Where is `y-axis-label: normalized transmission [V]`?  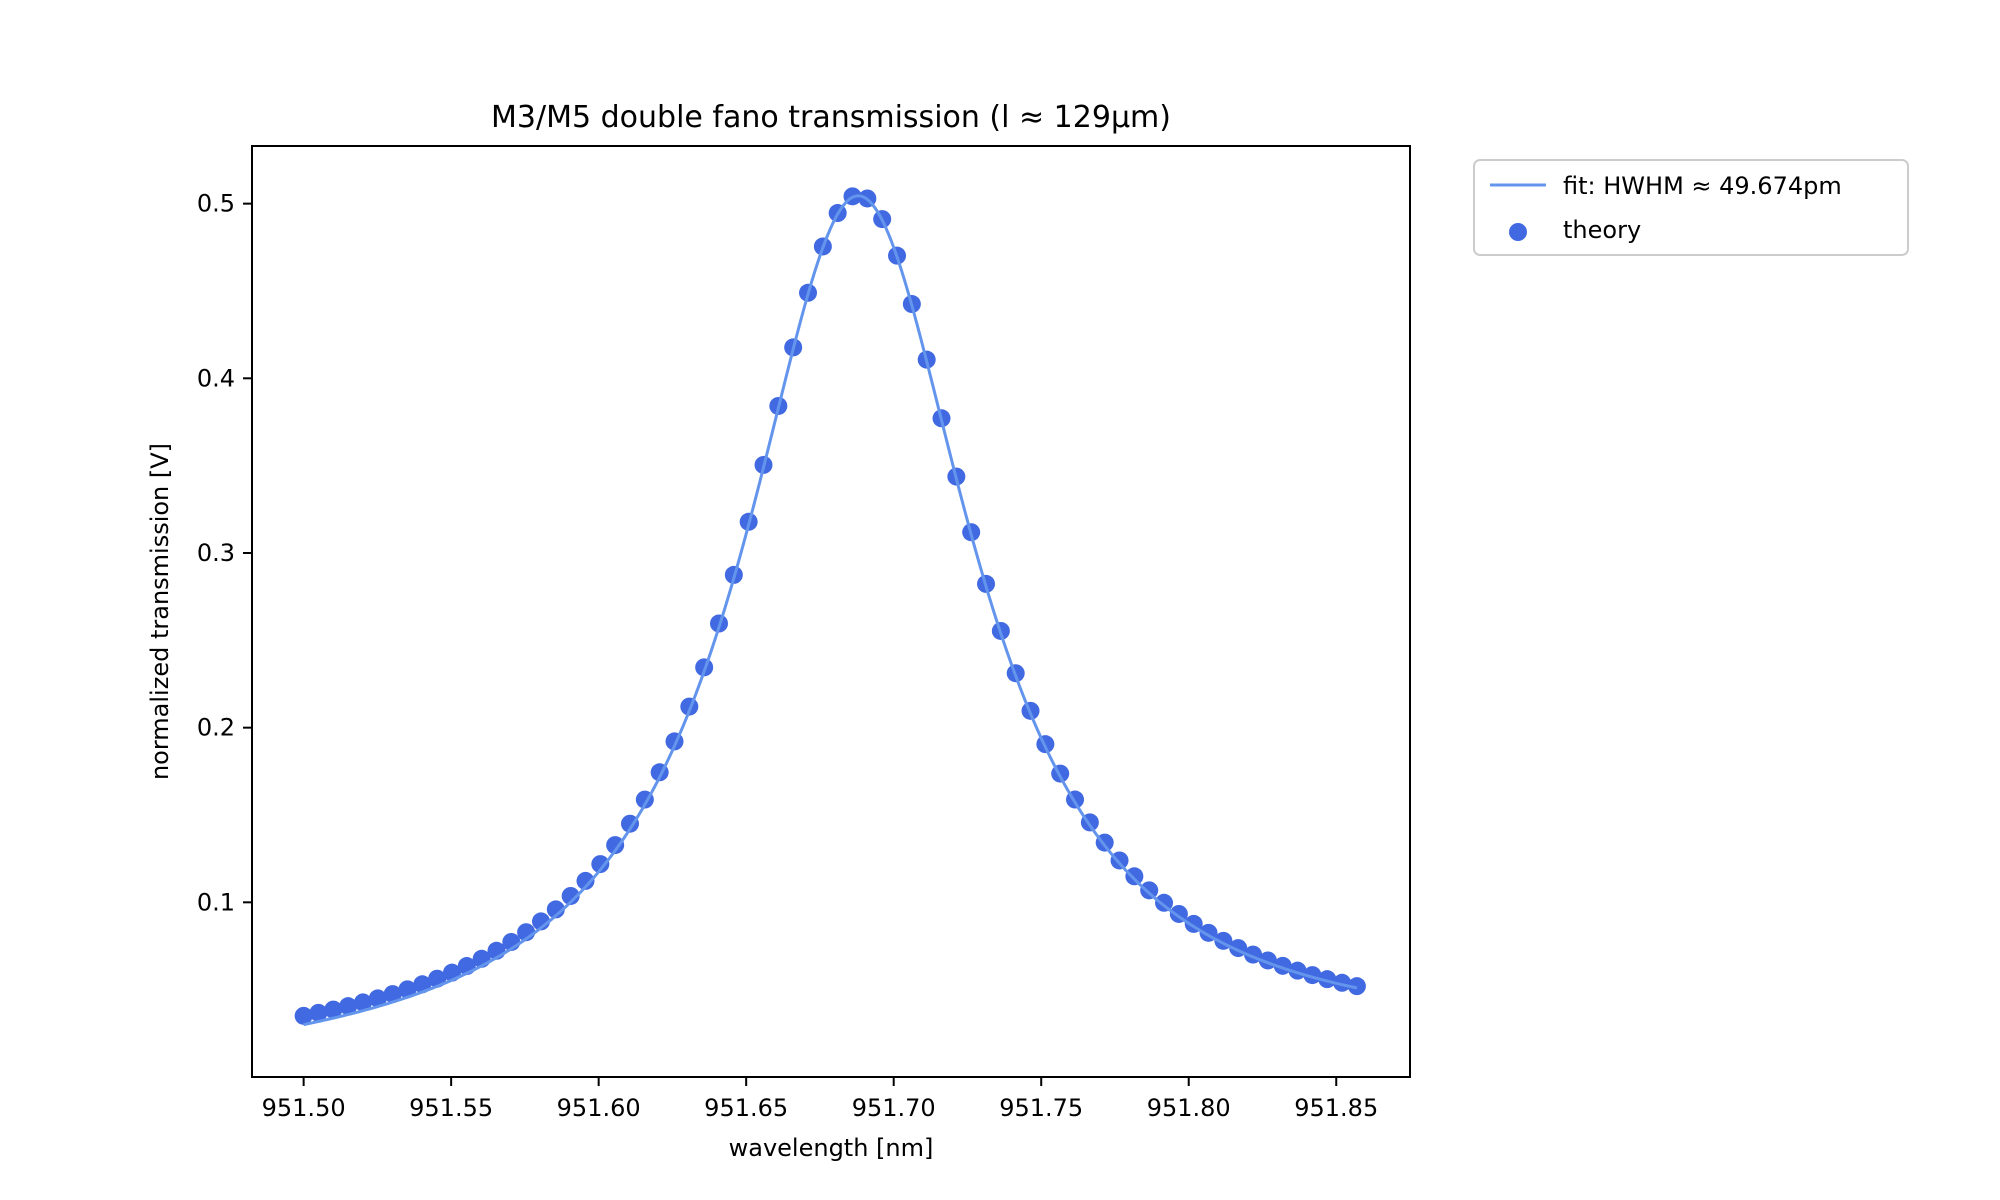
y-axis-label: normalized transmission [V] is located at coordinates (160, 611).